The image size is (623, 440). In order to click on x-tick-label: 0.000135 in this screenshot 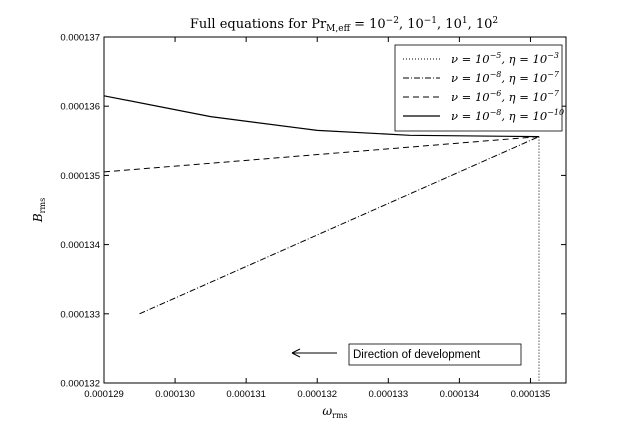, I will do `click(531, 394)`.